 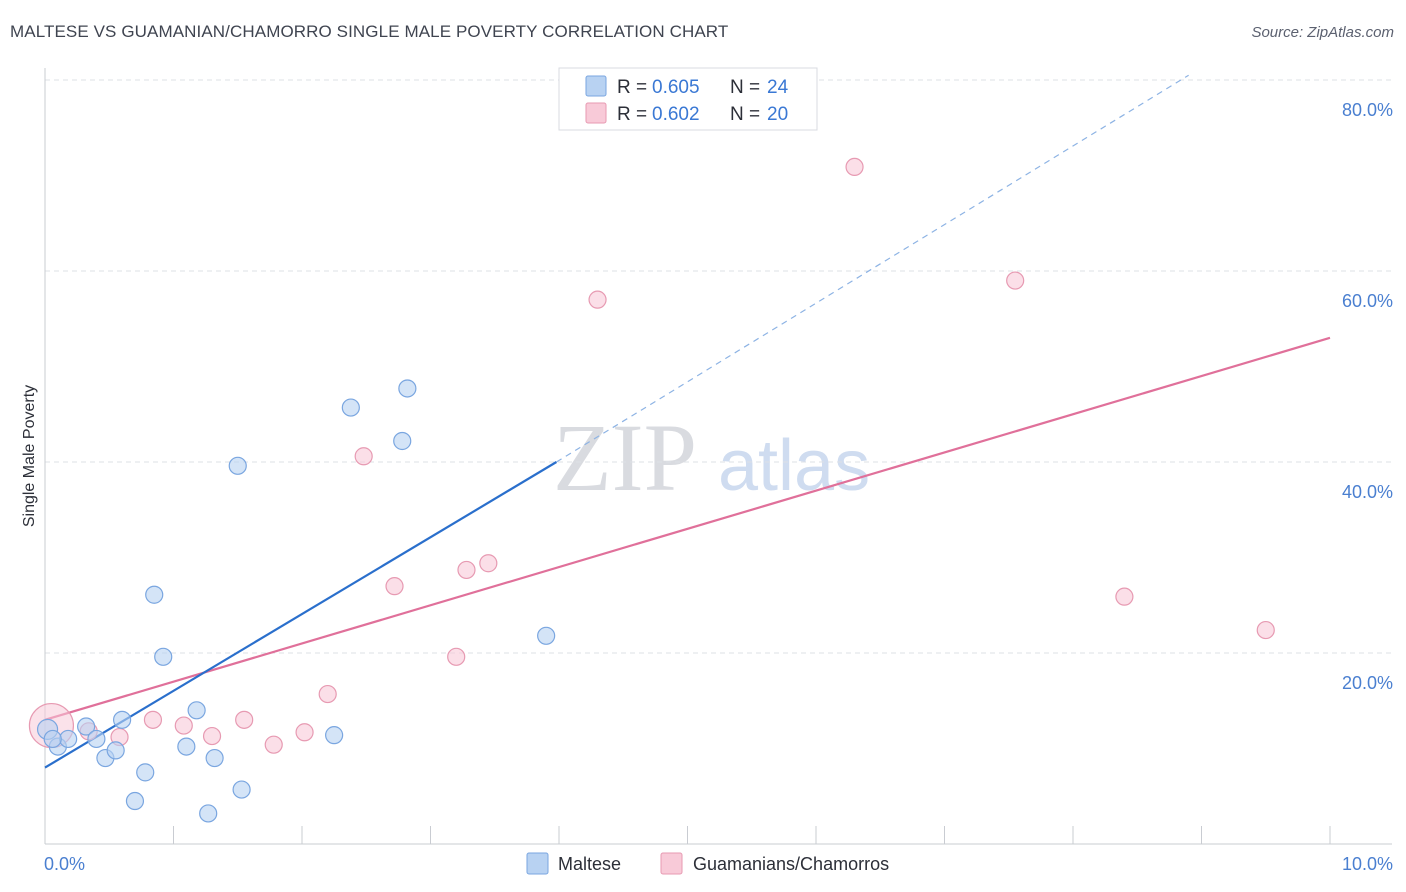 What do you see at coordinates (1367, 110) in the screenshot?
I see `y-tick-label-80: 80.0%` at bounding box center [1367, 110].